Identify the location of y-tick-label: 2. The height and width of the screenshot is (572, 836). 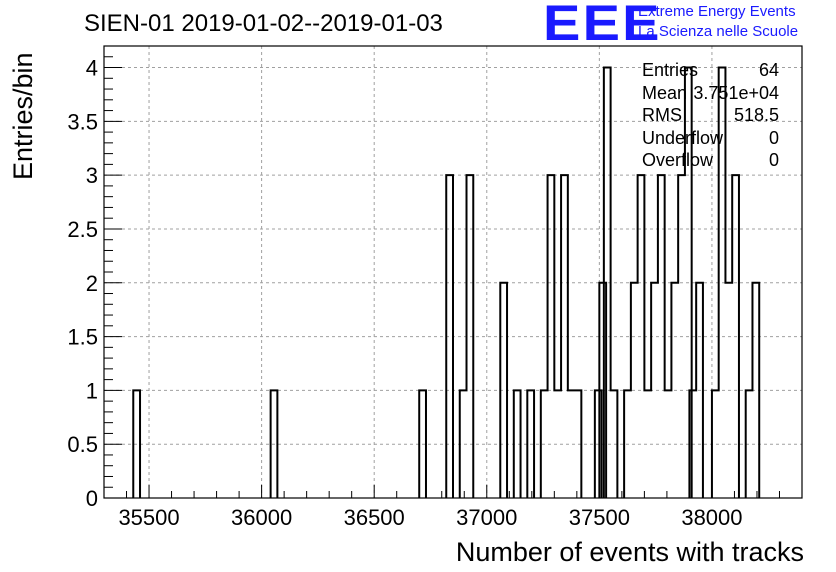
(92, 283).